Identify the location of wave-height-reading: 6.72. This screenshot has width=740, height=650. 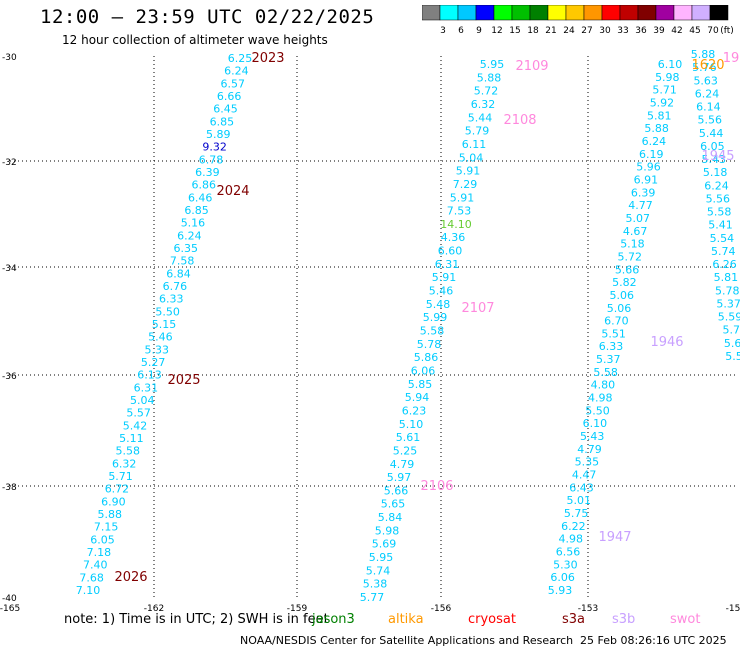
(117, 489).